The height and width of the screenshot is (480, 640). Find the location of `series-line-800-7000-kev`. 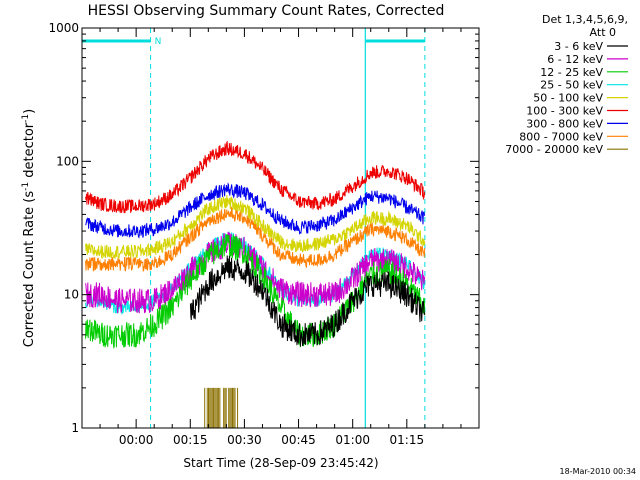

series-line-800-7000-kev is located at coordinates (255, 239).